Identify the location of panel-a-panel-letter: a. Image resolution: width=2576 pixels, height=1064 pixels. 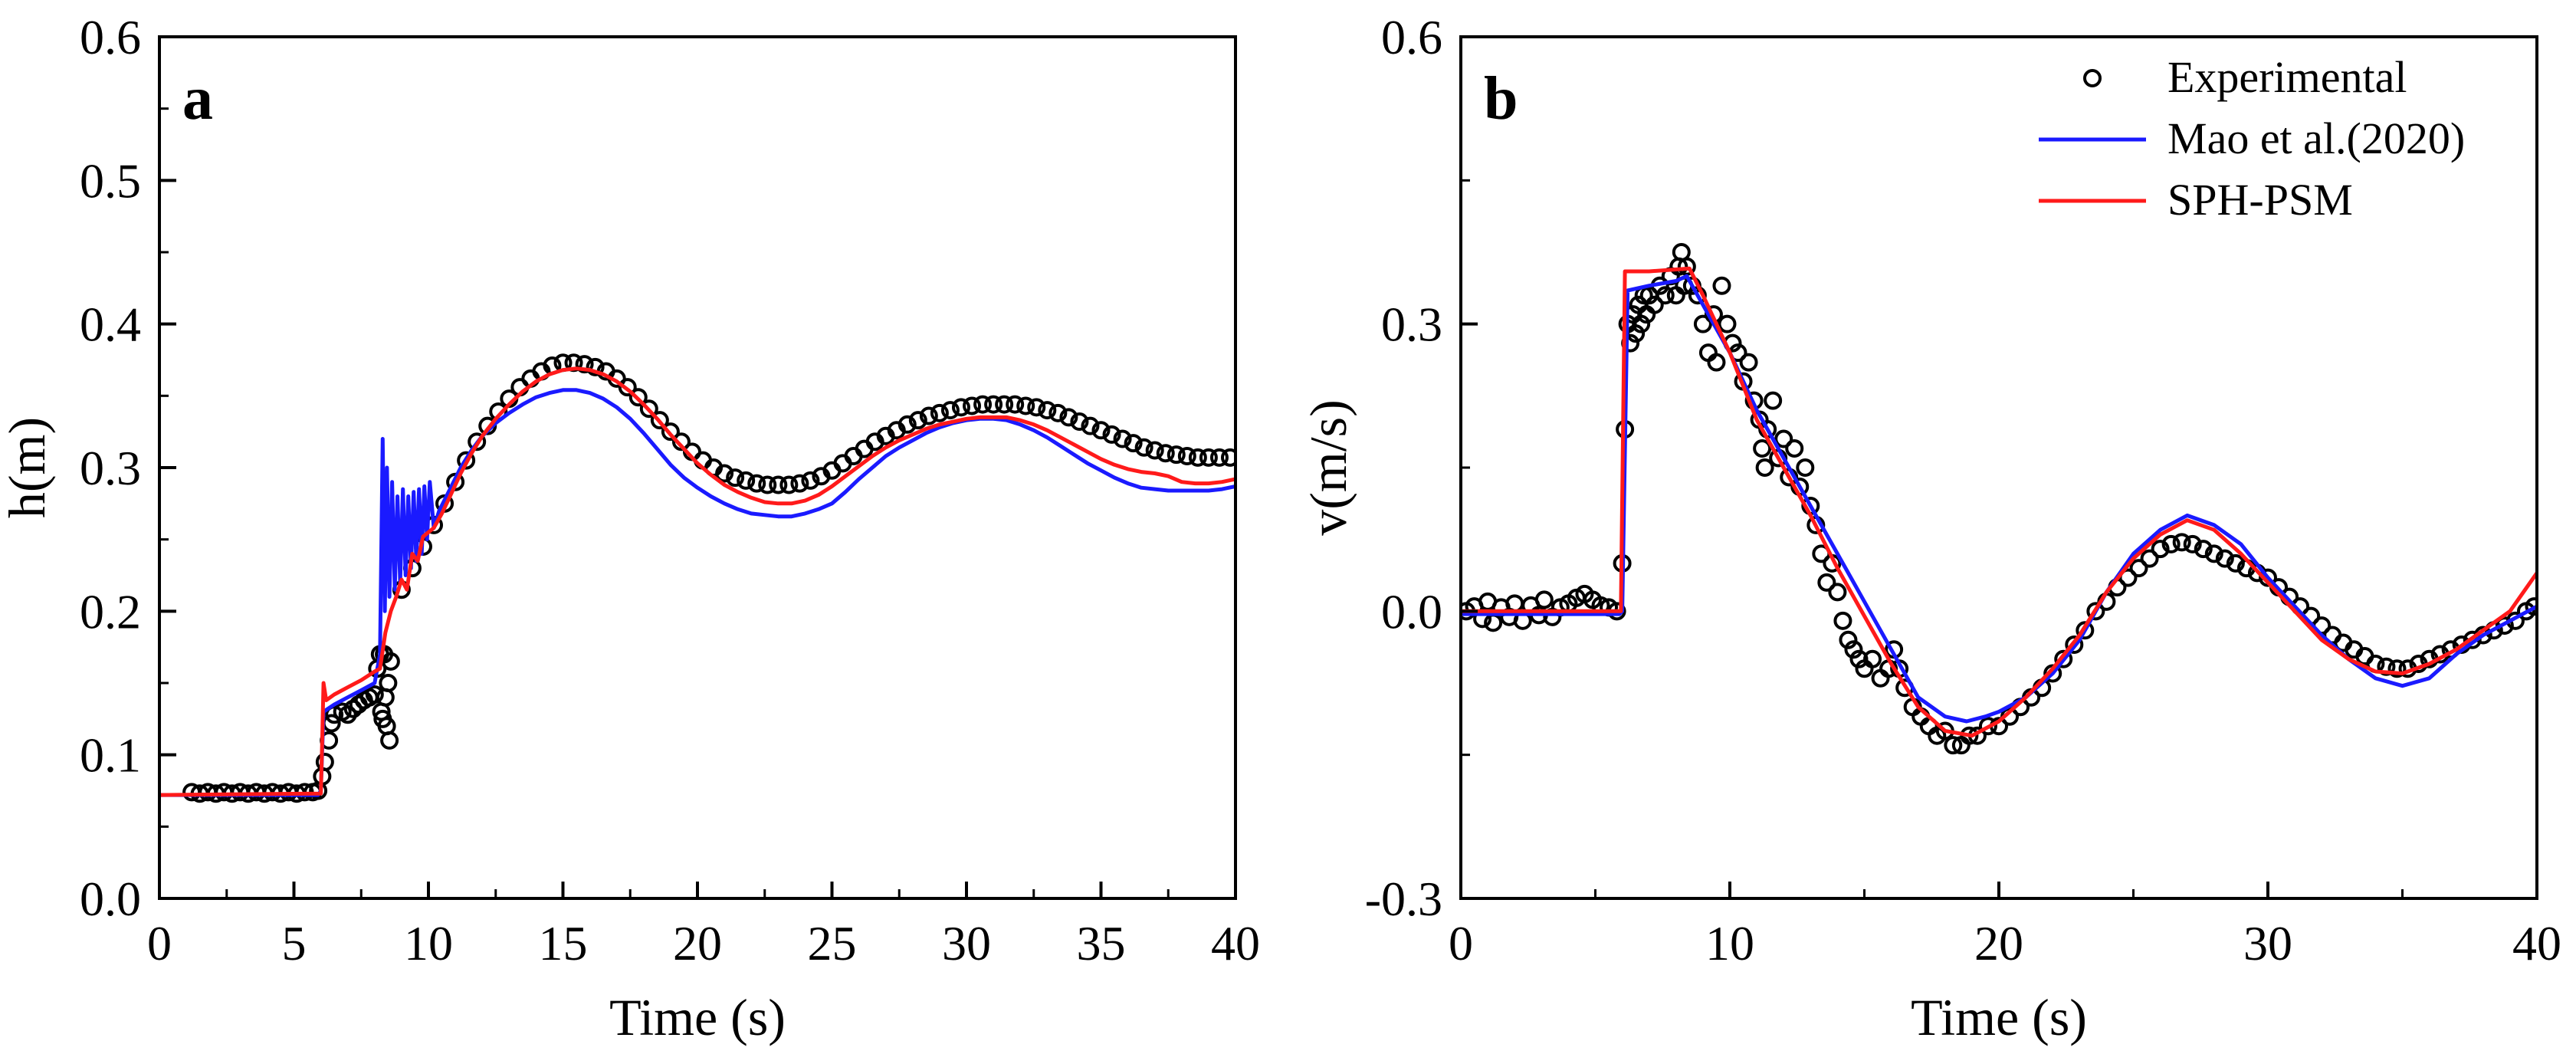
(197, 99).